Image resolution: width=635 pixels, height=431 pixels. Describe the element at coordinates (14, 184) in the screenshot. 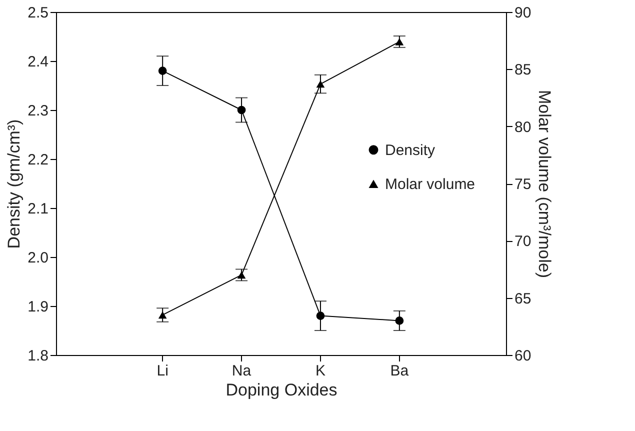

I see `y-axis-title: Density (gm/cm³)` at that location.